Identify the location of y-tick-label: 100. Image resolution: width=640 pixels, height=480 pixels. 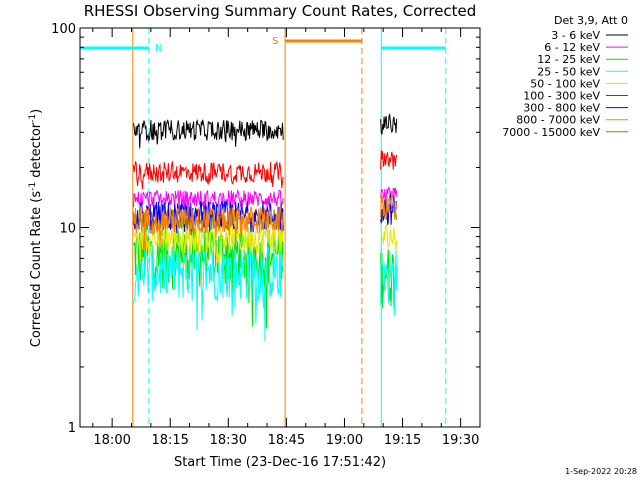
(63, 29).